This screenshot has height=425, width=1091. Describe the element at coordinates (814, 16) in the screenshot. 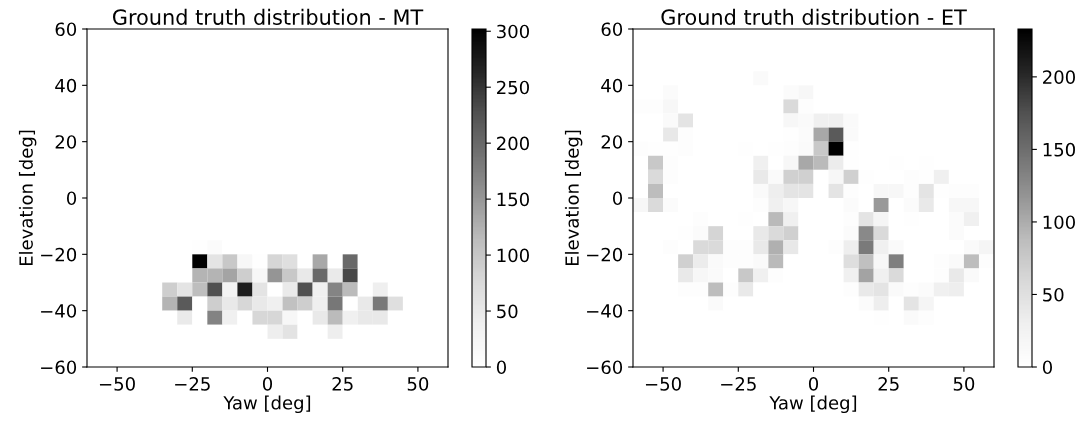

I see `chart-title: Ground truth distribution - ET` at that location.